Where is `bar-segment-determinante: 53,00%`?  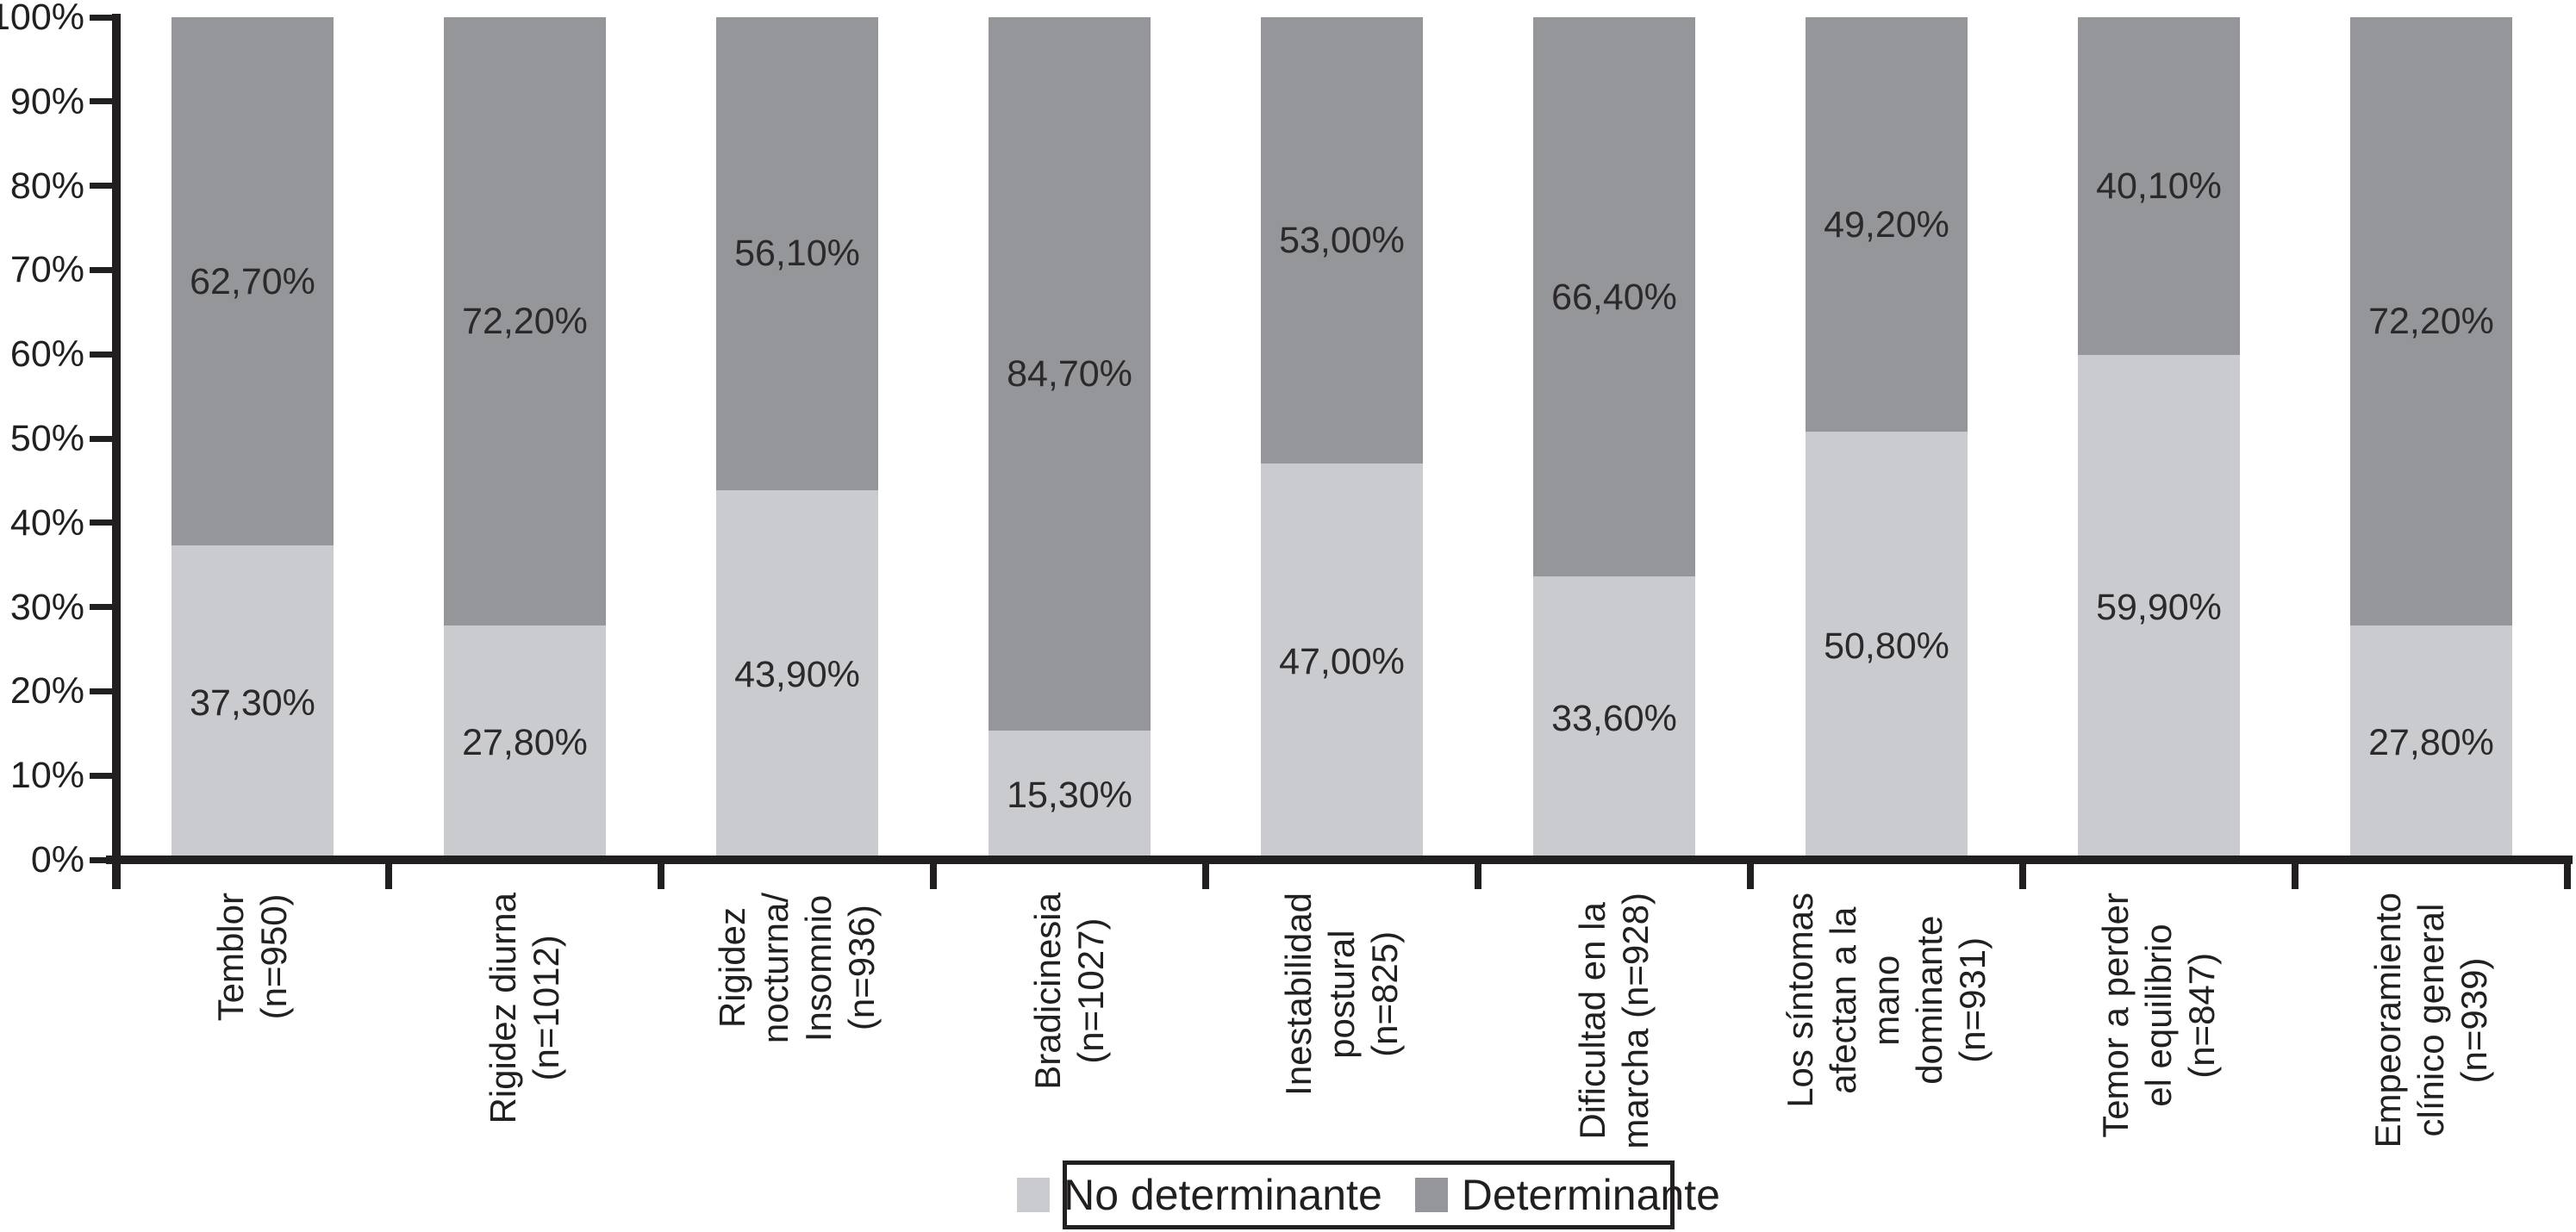
bar-segment-determinante: 53,00% is located at coordinates (1342, 241).